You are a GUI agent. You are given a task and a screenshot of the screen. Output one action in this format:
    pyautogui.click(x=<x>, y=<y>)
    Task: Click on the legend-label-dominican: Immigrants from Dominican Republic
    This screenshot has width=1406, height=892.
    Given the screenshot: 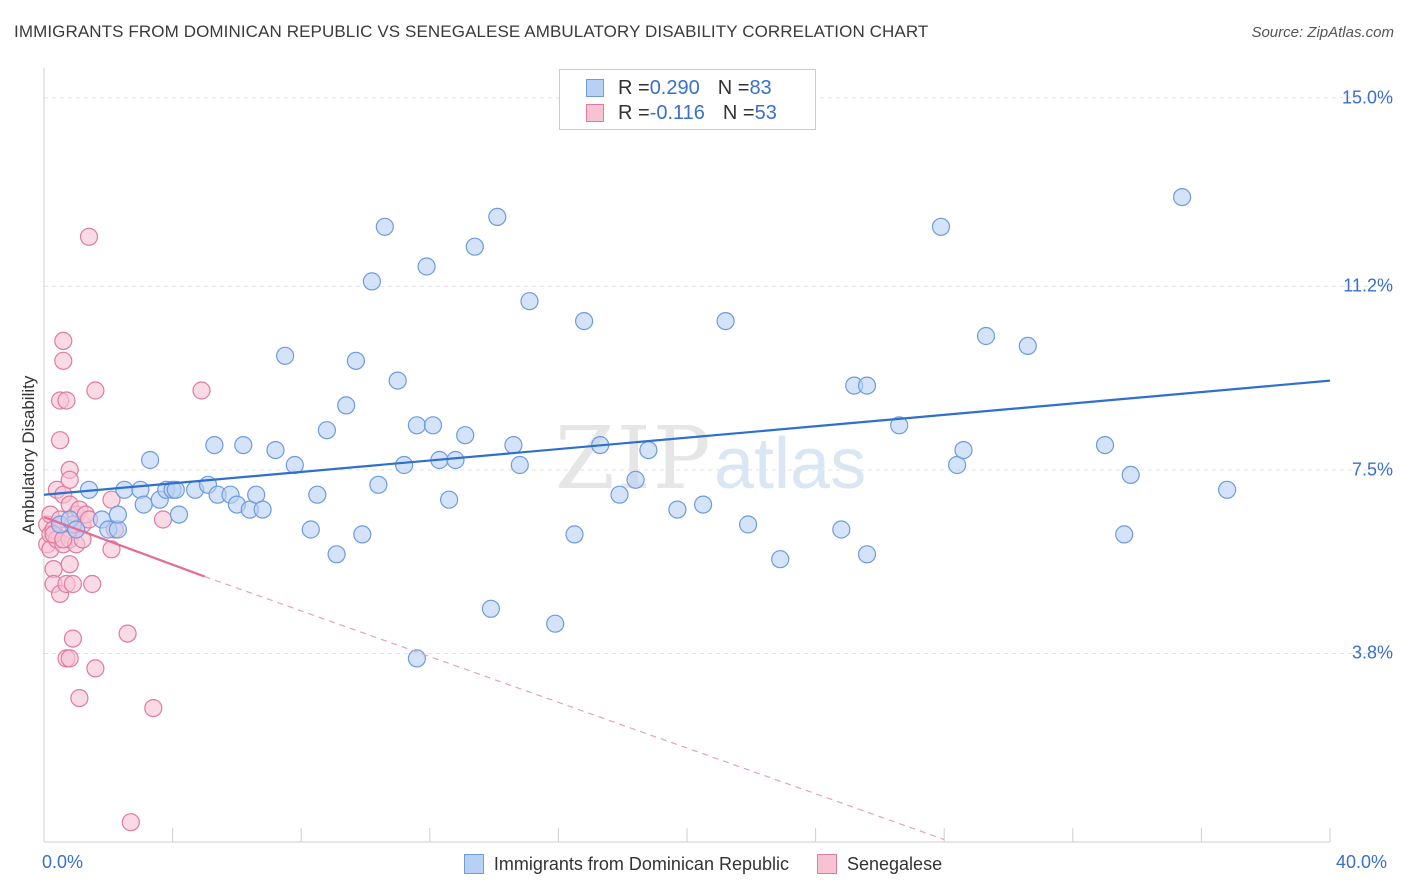 What is the action you would take?
    pyautogui.click(x=641, y=863)
    